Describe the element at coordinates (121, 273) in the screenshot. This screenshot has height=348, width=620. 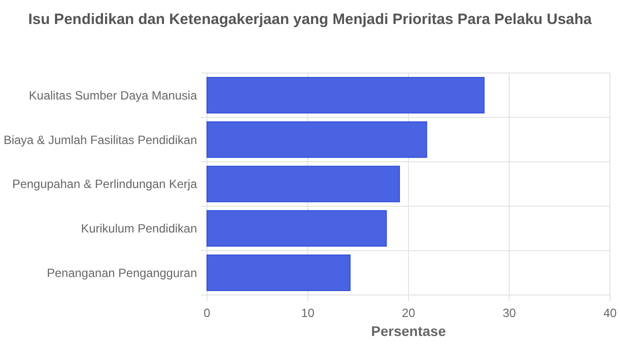
I see `y-tick-label: Penanganan Pengangguran` at that location.